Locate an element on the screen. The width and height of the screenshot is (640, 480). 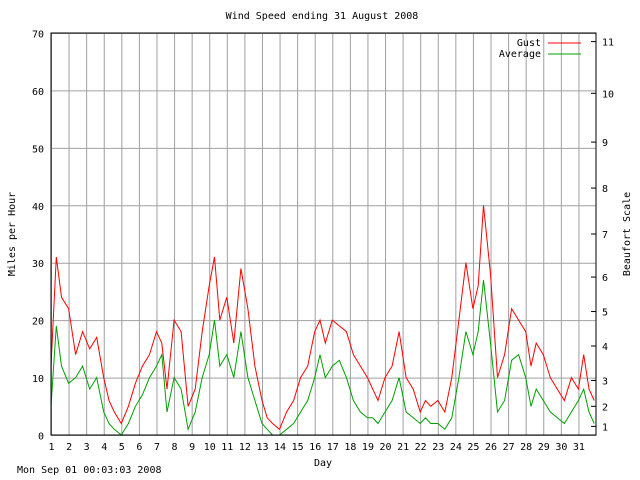
x-tick-label: 17 is located at coordinates (333, 447).